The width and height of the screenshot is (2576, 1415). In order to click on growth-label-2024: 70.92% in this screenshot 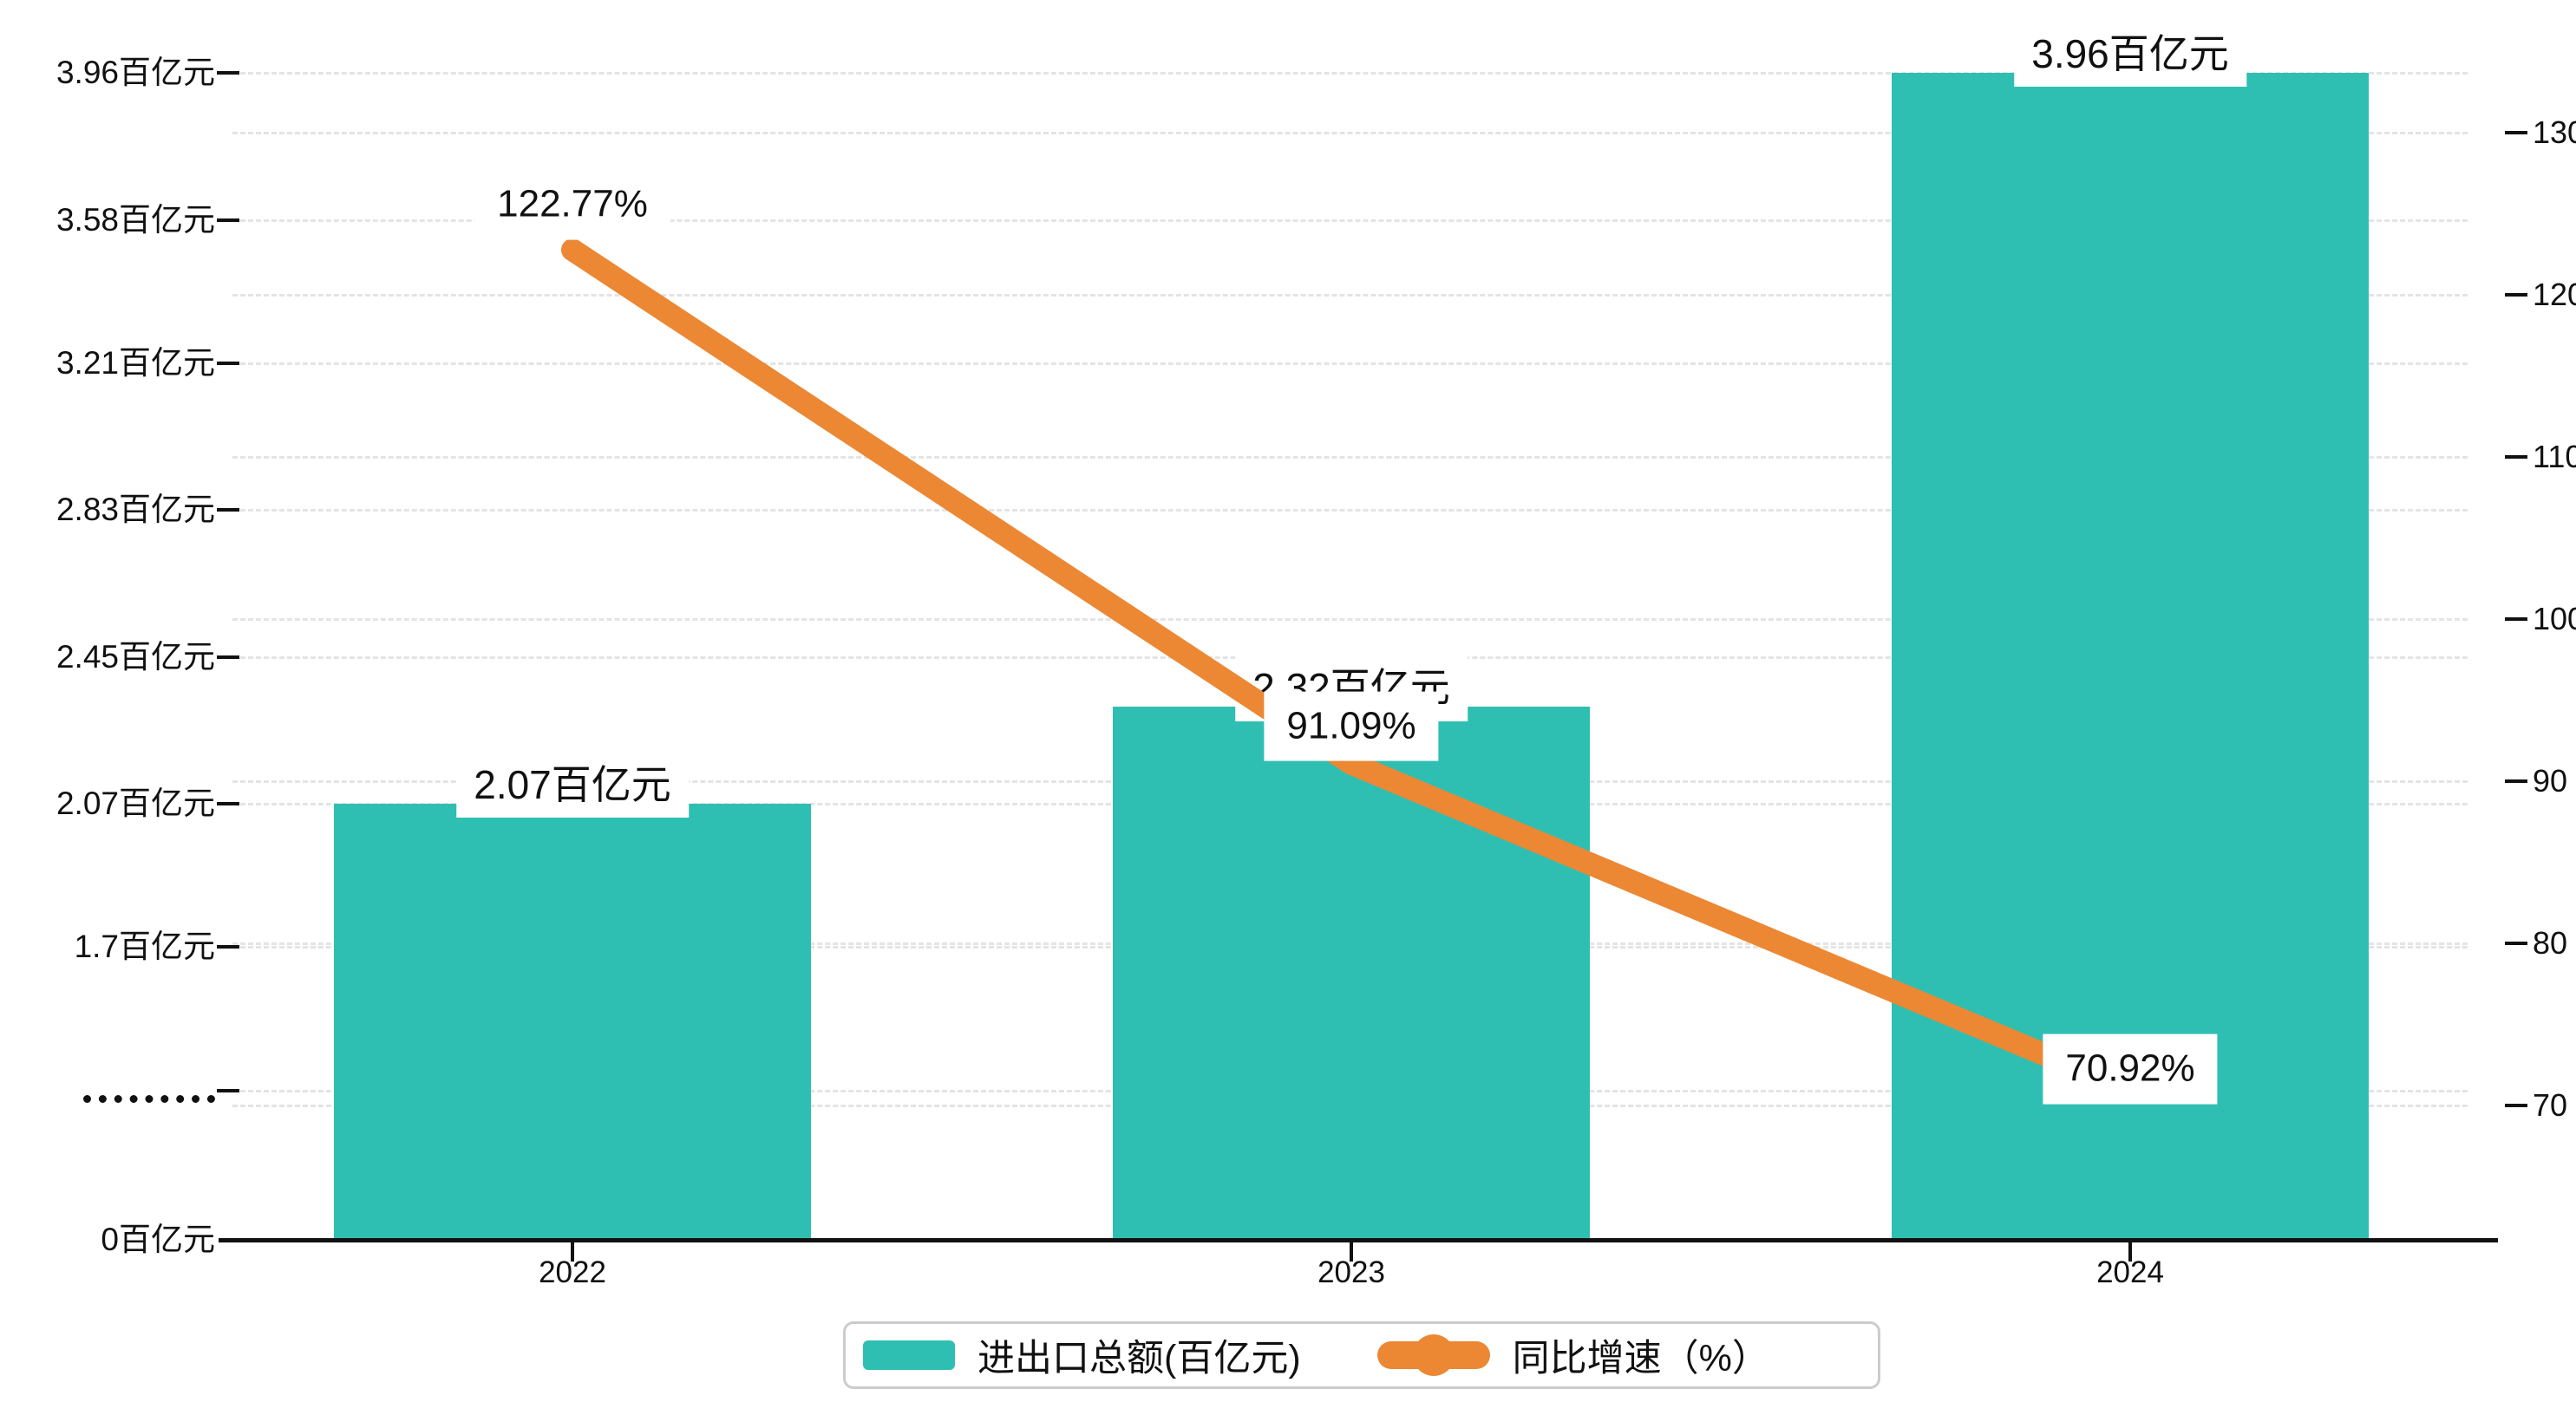, I will do `click(2130, 1069)`.